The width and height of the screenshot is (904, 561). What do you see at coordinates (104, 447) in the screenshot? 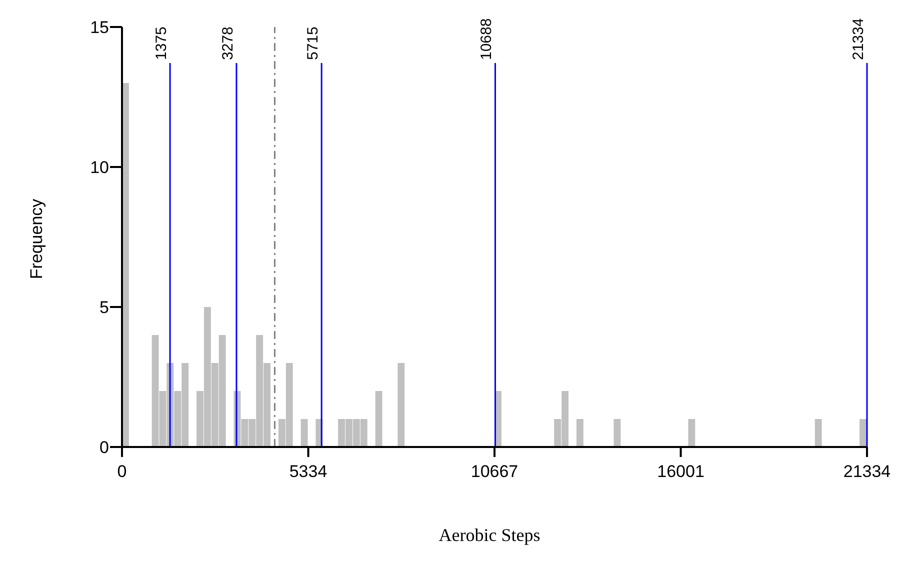
I see `y-tick-label: 0` at bounding box center [104, 447].